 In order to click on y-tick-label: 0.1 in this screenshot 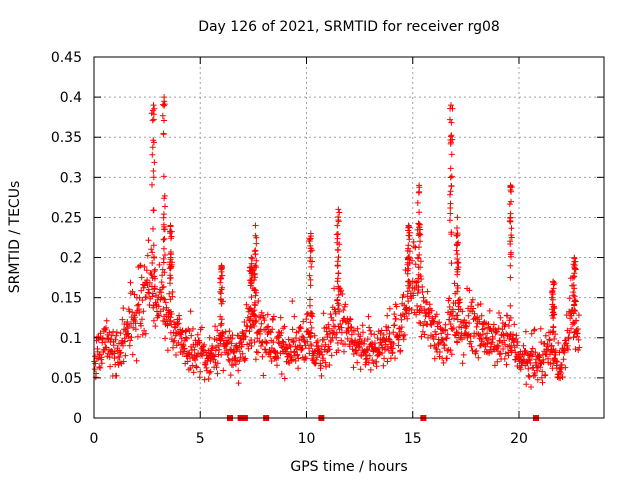, I will do `click(71, 339)`.